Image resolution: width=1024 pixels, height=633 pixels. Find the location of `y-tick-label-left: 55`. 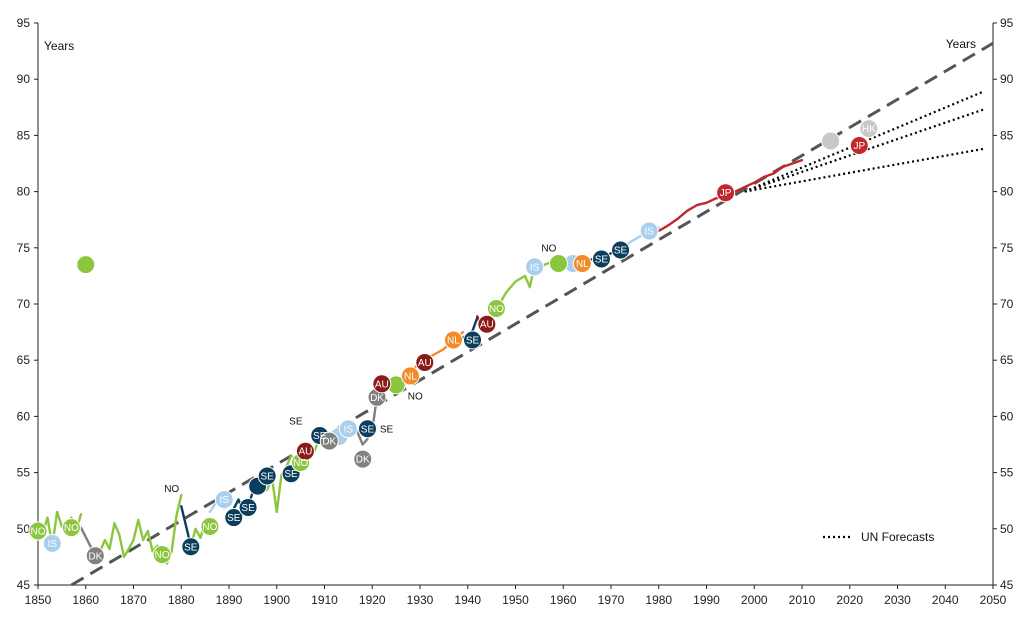

y-tick-label-left: 55 is located at coordinates (24, 473).